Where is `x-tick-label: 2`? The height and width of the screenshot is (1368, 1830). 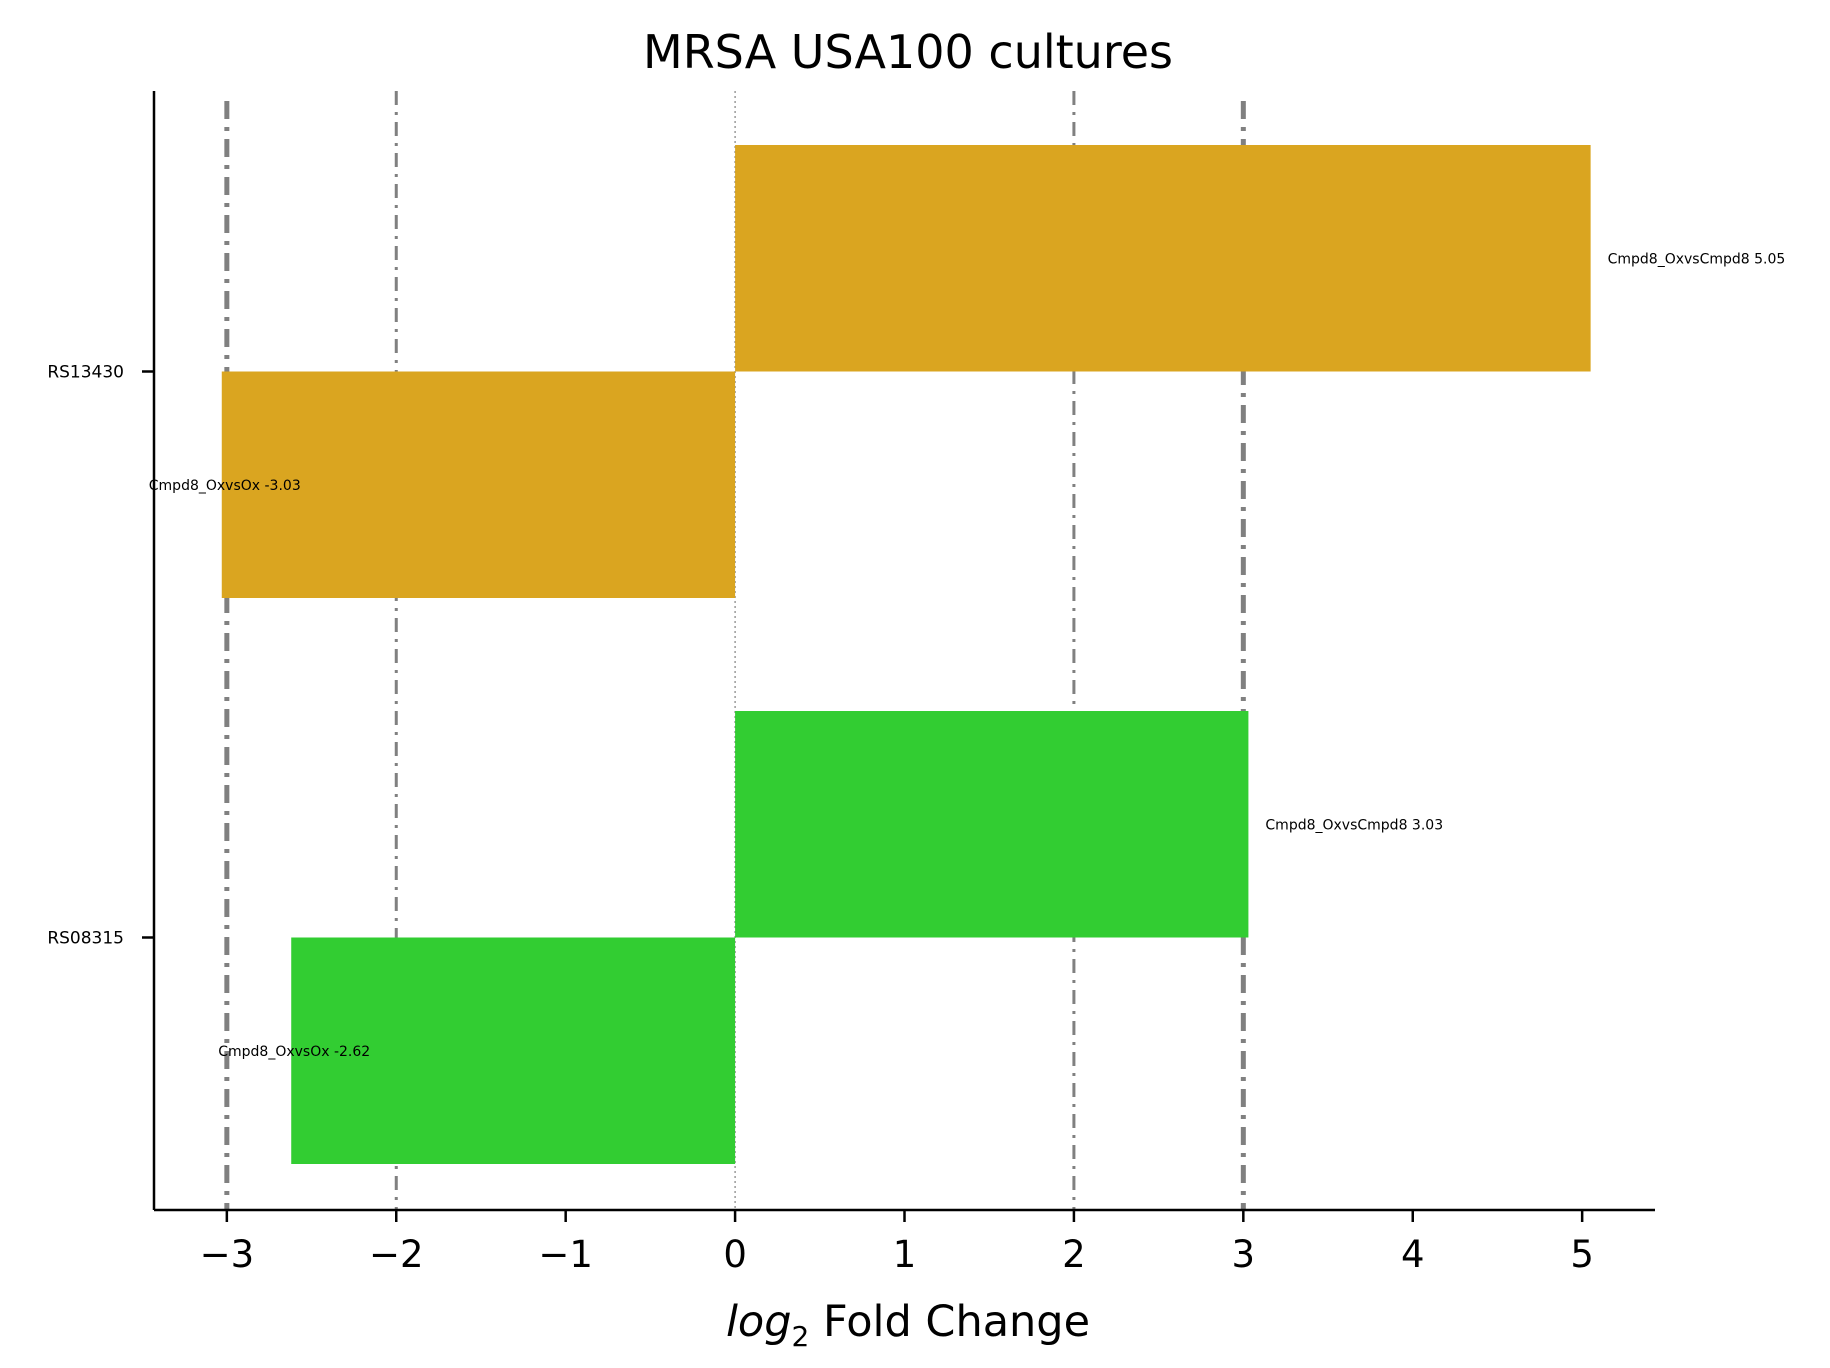 x-tick-label: 2 is located at coordinates (1074, 1254).